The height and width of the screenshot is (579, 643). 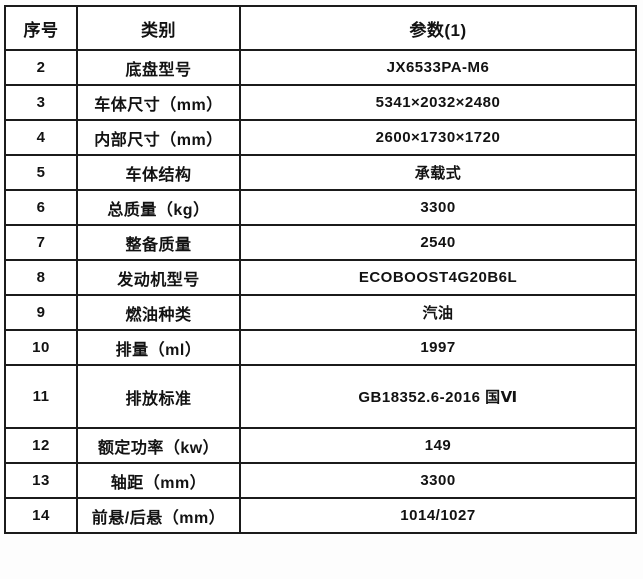 I want to click on table-row: 10 排量（ml） 1997, so click(x=320, y=347).